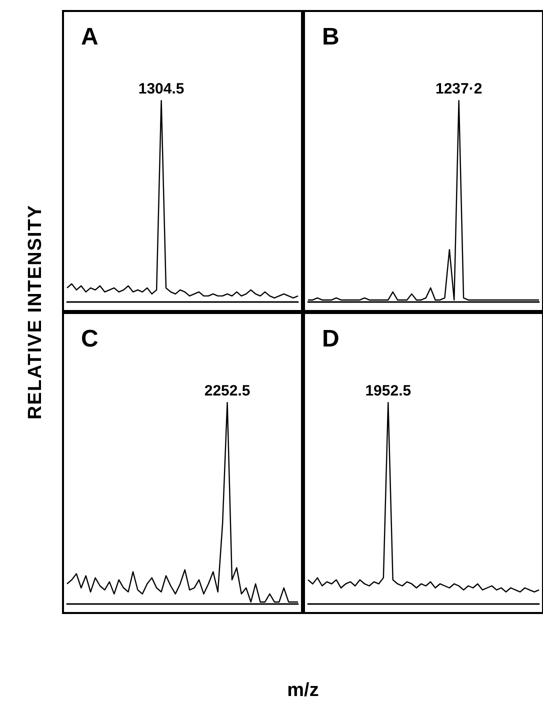 Image resolution: width=543 pixels, height=726 pixels. What do you see at coordinates (89, 37) in the screenshot?
I see `chart-title: A` at bounding box center [89, 37].